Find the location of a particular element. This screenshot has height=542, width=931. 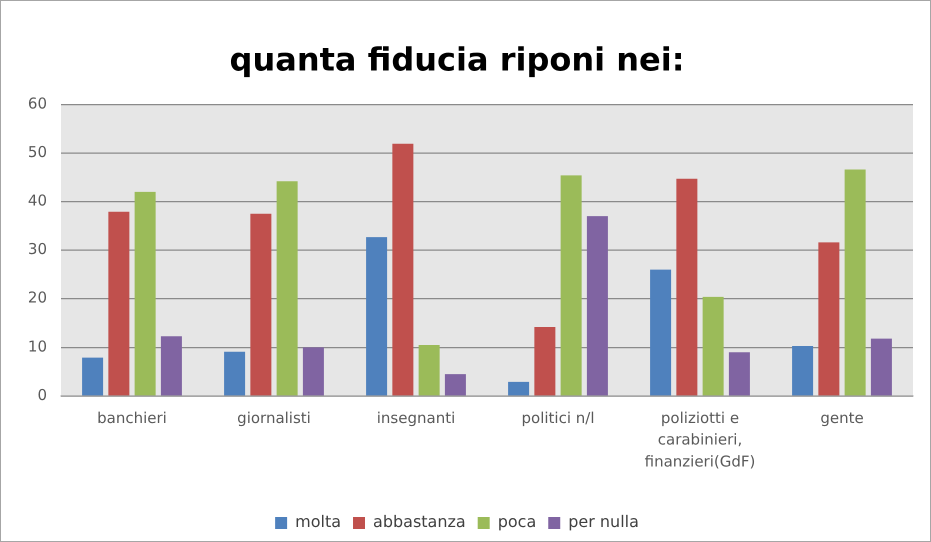

x-tick-label: politici n/l is located at coordinates (558, 417).